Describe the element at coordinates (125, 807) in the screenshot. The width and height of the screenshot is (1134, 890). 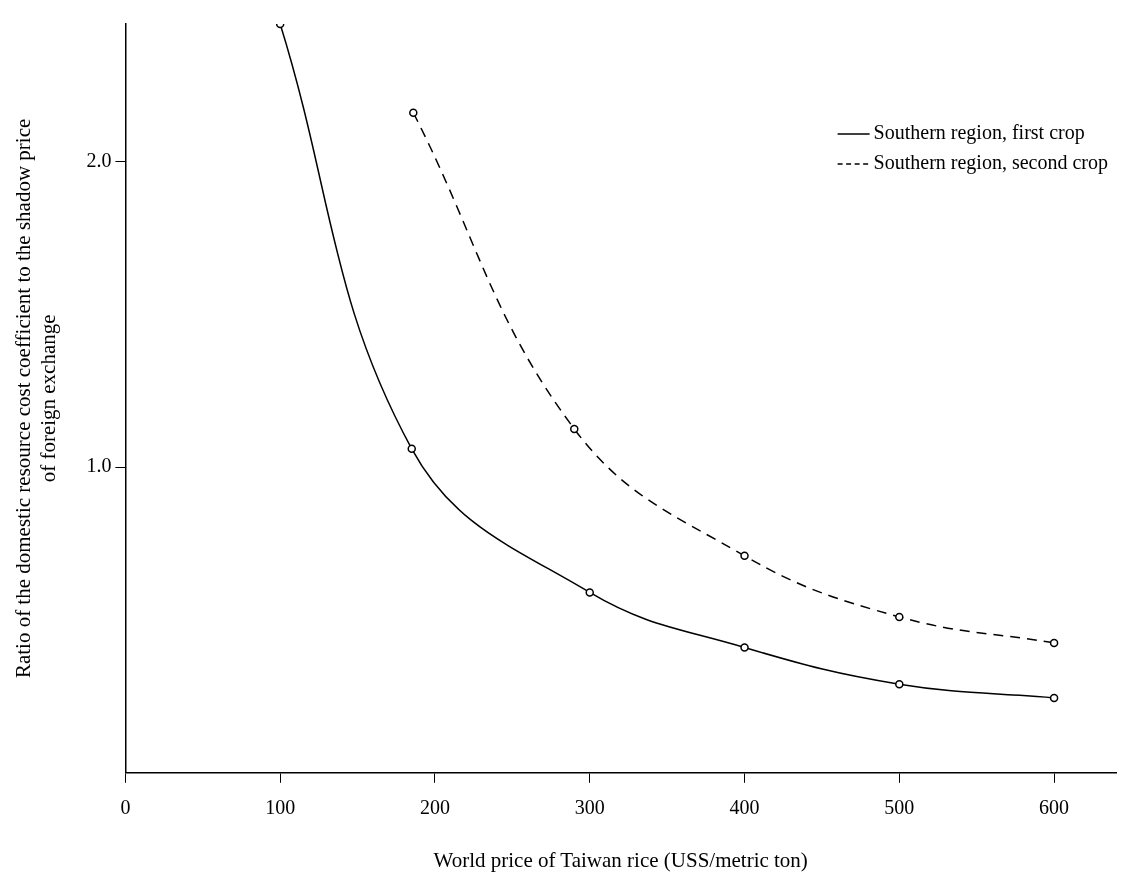
I see `x-tick-label: 0` at that location.